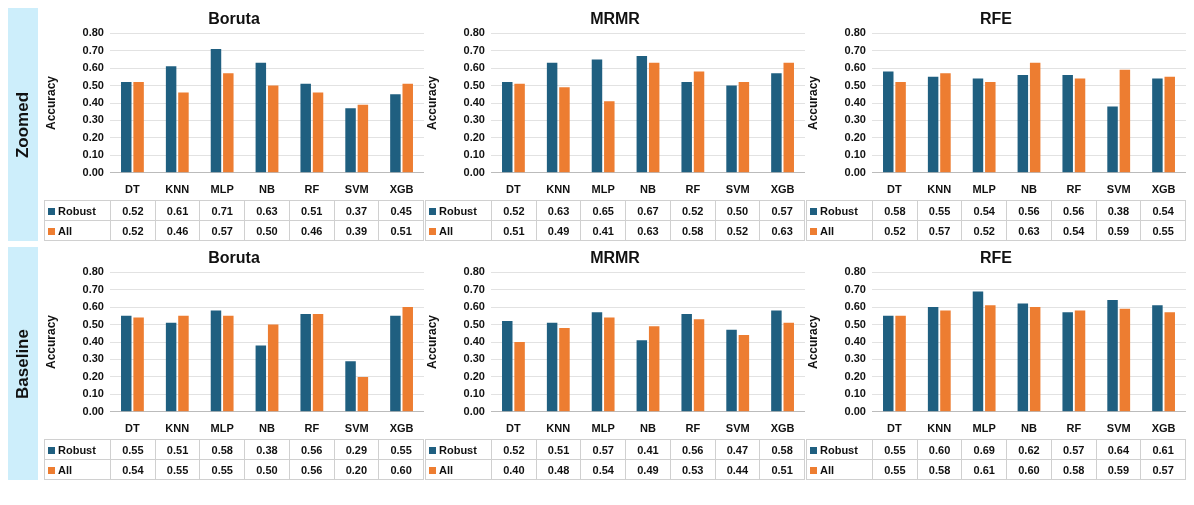 The width and height of the screenshot is (1194, 505). What do you see at coordinates (693, 469) in the screenshot?
I see `data-label: 0.53` at bounding box center [693, 469].